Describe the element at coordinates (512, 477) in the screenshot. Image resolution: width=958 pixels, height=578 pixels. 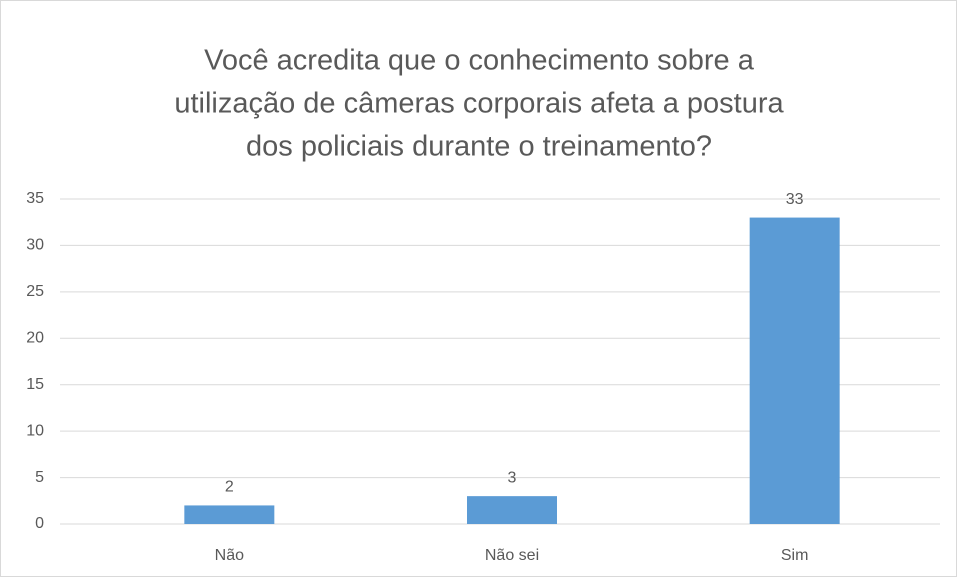
I see `data-label: 3` at that location.